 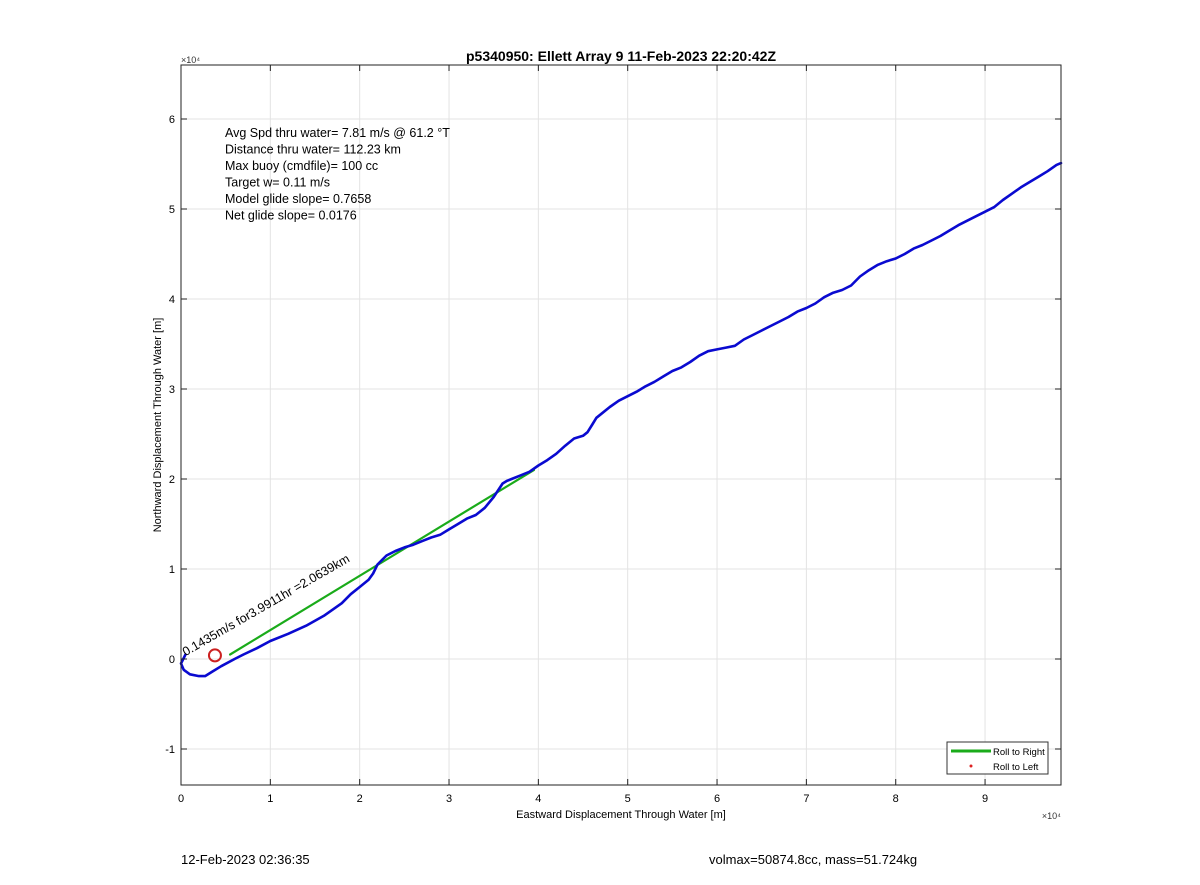 What do you see at coordinates (214, 655) in the screenshot?
I see `position-marker` at bounding box center [214, 655].